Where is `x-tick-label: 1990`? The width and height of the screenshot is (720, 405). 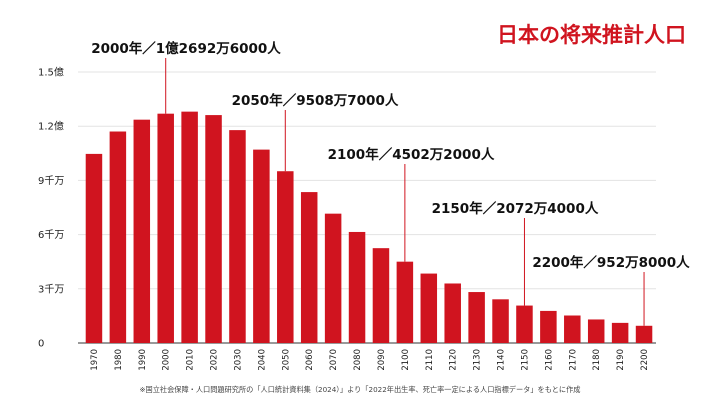 x-tick-label: 1990 is located at coordinates (143, 360).